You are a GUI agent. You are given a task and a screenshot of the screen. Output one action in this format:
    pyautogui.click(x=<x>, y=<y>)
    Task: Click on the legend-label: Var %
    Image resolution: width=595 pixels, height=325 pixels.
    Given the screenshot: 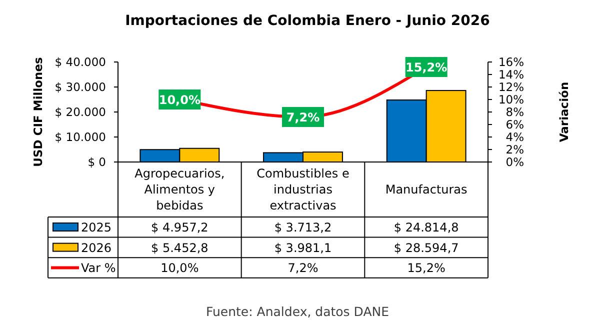 What is the action you would take?
    pyautogui.click(x=98, y=268)
    